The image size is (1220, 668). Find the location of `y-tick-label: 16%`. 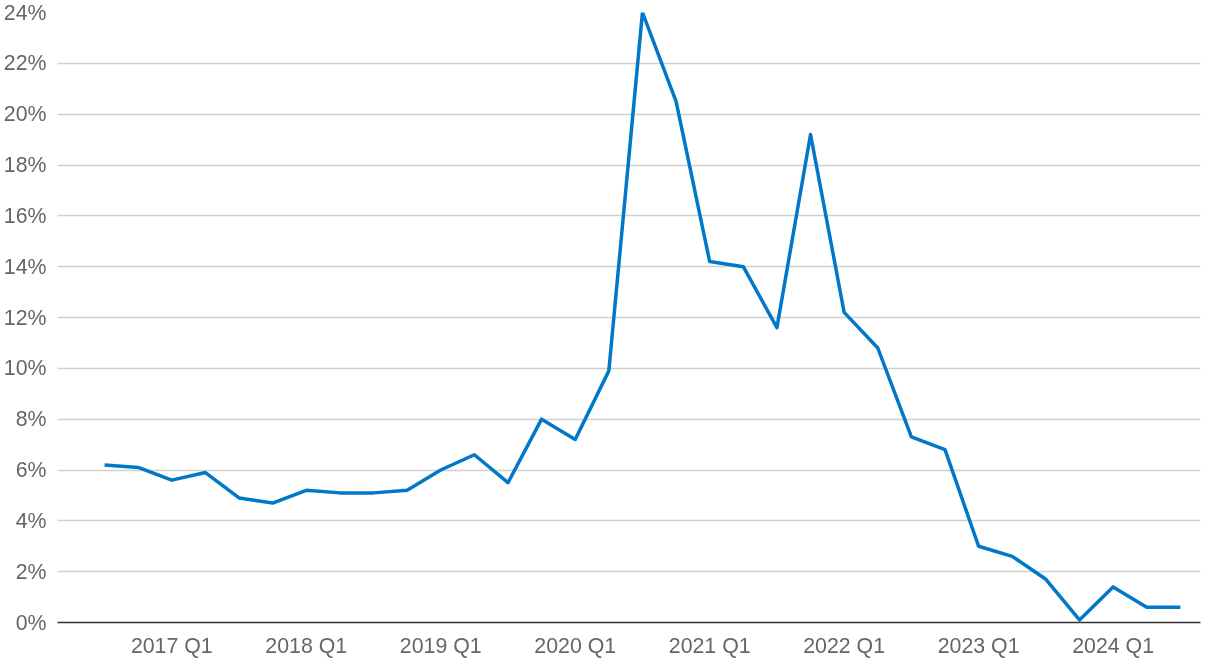

y-tick-label: 16% is located at coordinates (25, 215).